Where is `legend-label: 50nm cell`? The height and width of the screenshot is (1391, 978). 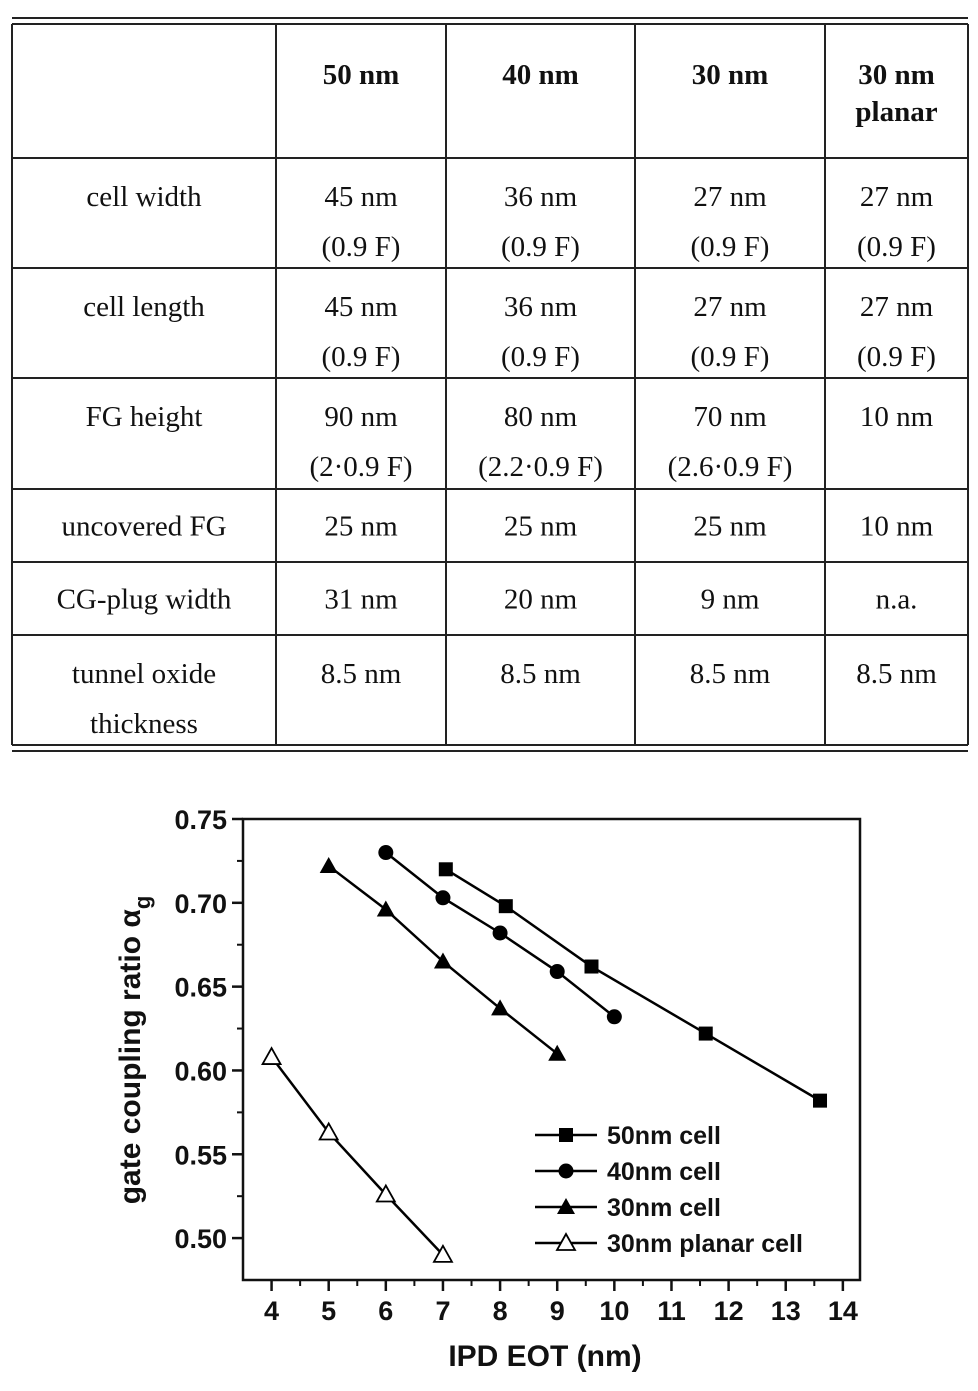
legend-label: 50nm cell is located at coordinates (664, 1136).